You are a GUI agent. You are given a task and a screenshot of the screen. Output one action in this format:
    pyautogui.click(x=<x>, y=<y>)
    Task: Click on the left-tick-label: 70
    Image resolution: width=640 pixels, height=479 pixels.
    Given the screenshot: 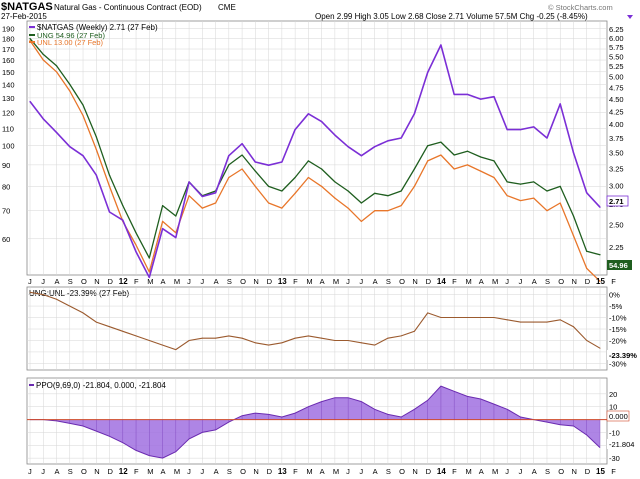 What is the action you would take?
    pyautogui.click(x=6, y=211)
    